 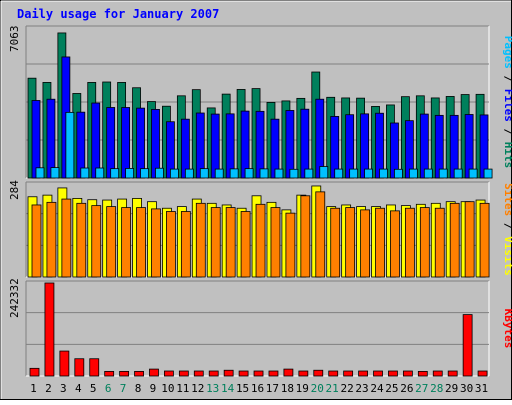 I want to click on x-tick-label-3: 3, so click(x=63, y=388).